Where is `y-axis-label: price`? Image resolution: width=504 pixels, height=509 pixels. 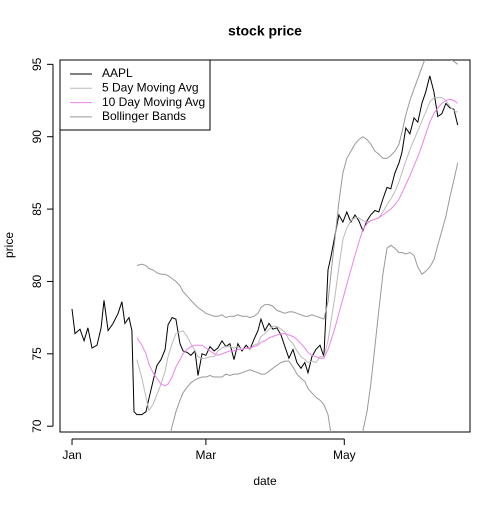
y-axis-label: price is located at coordinates (9, 245).